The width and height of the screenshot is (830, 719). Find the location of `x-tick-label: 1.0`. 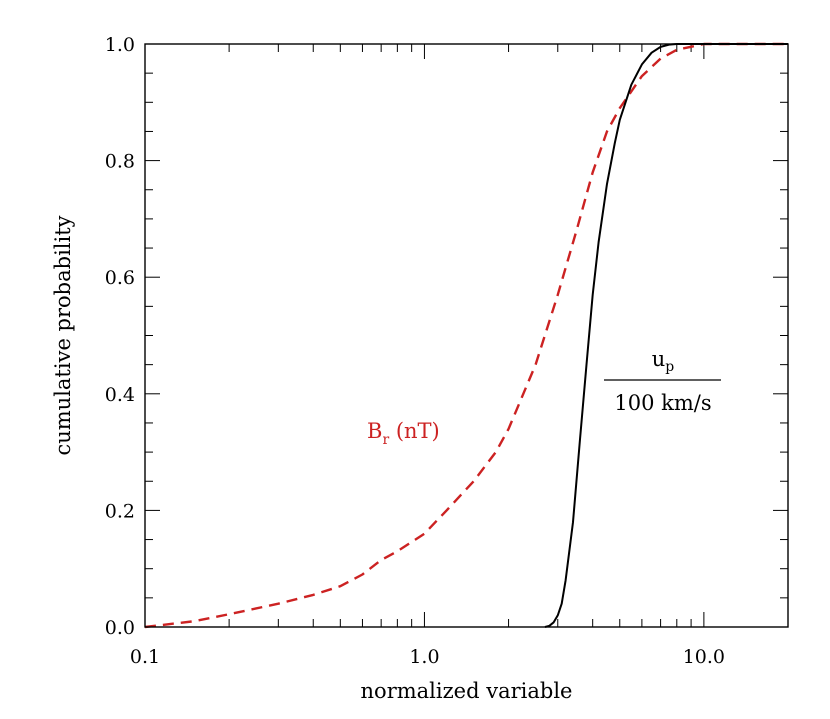

x-tick-label: 1.0 is located at coordinates (424, 657).